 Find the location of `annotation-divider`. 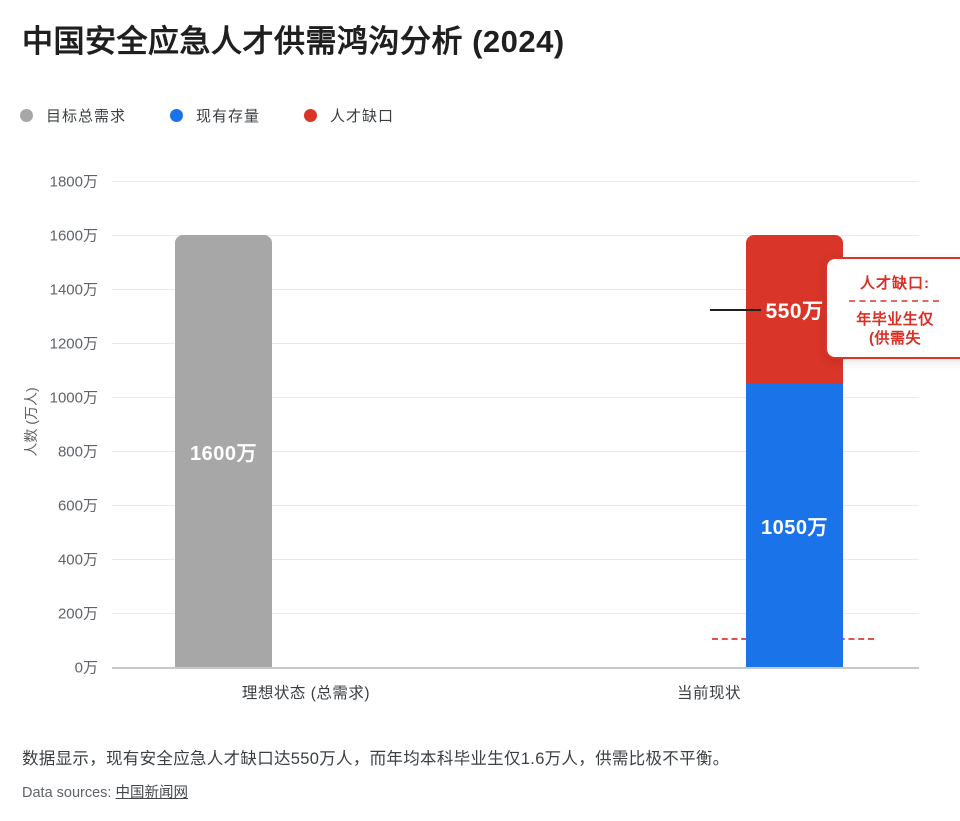

annotation-divider is located at coordinates (894, 301).